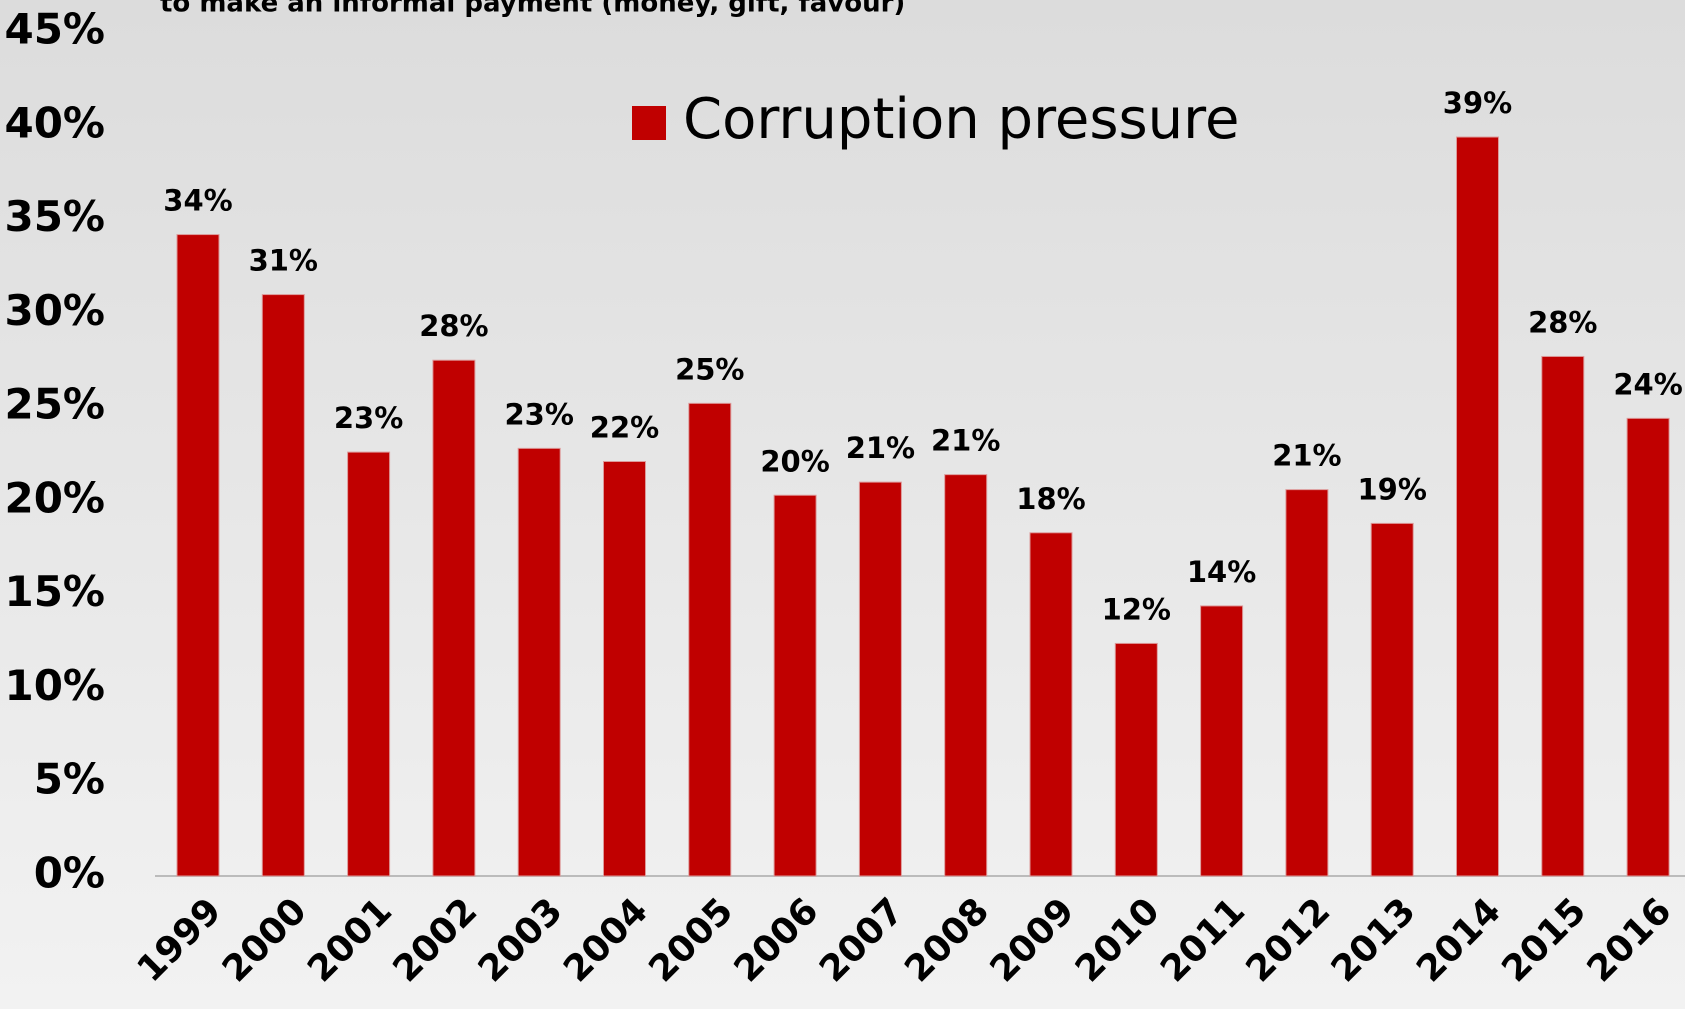 The height and width of the screenshot is (1009, 1685). What do you see at coordinates (69, 873) in the screenshot?
I see `y-tick-label: 0%` at bounding box center [69, 873].